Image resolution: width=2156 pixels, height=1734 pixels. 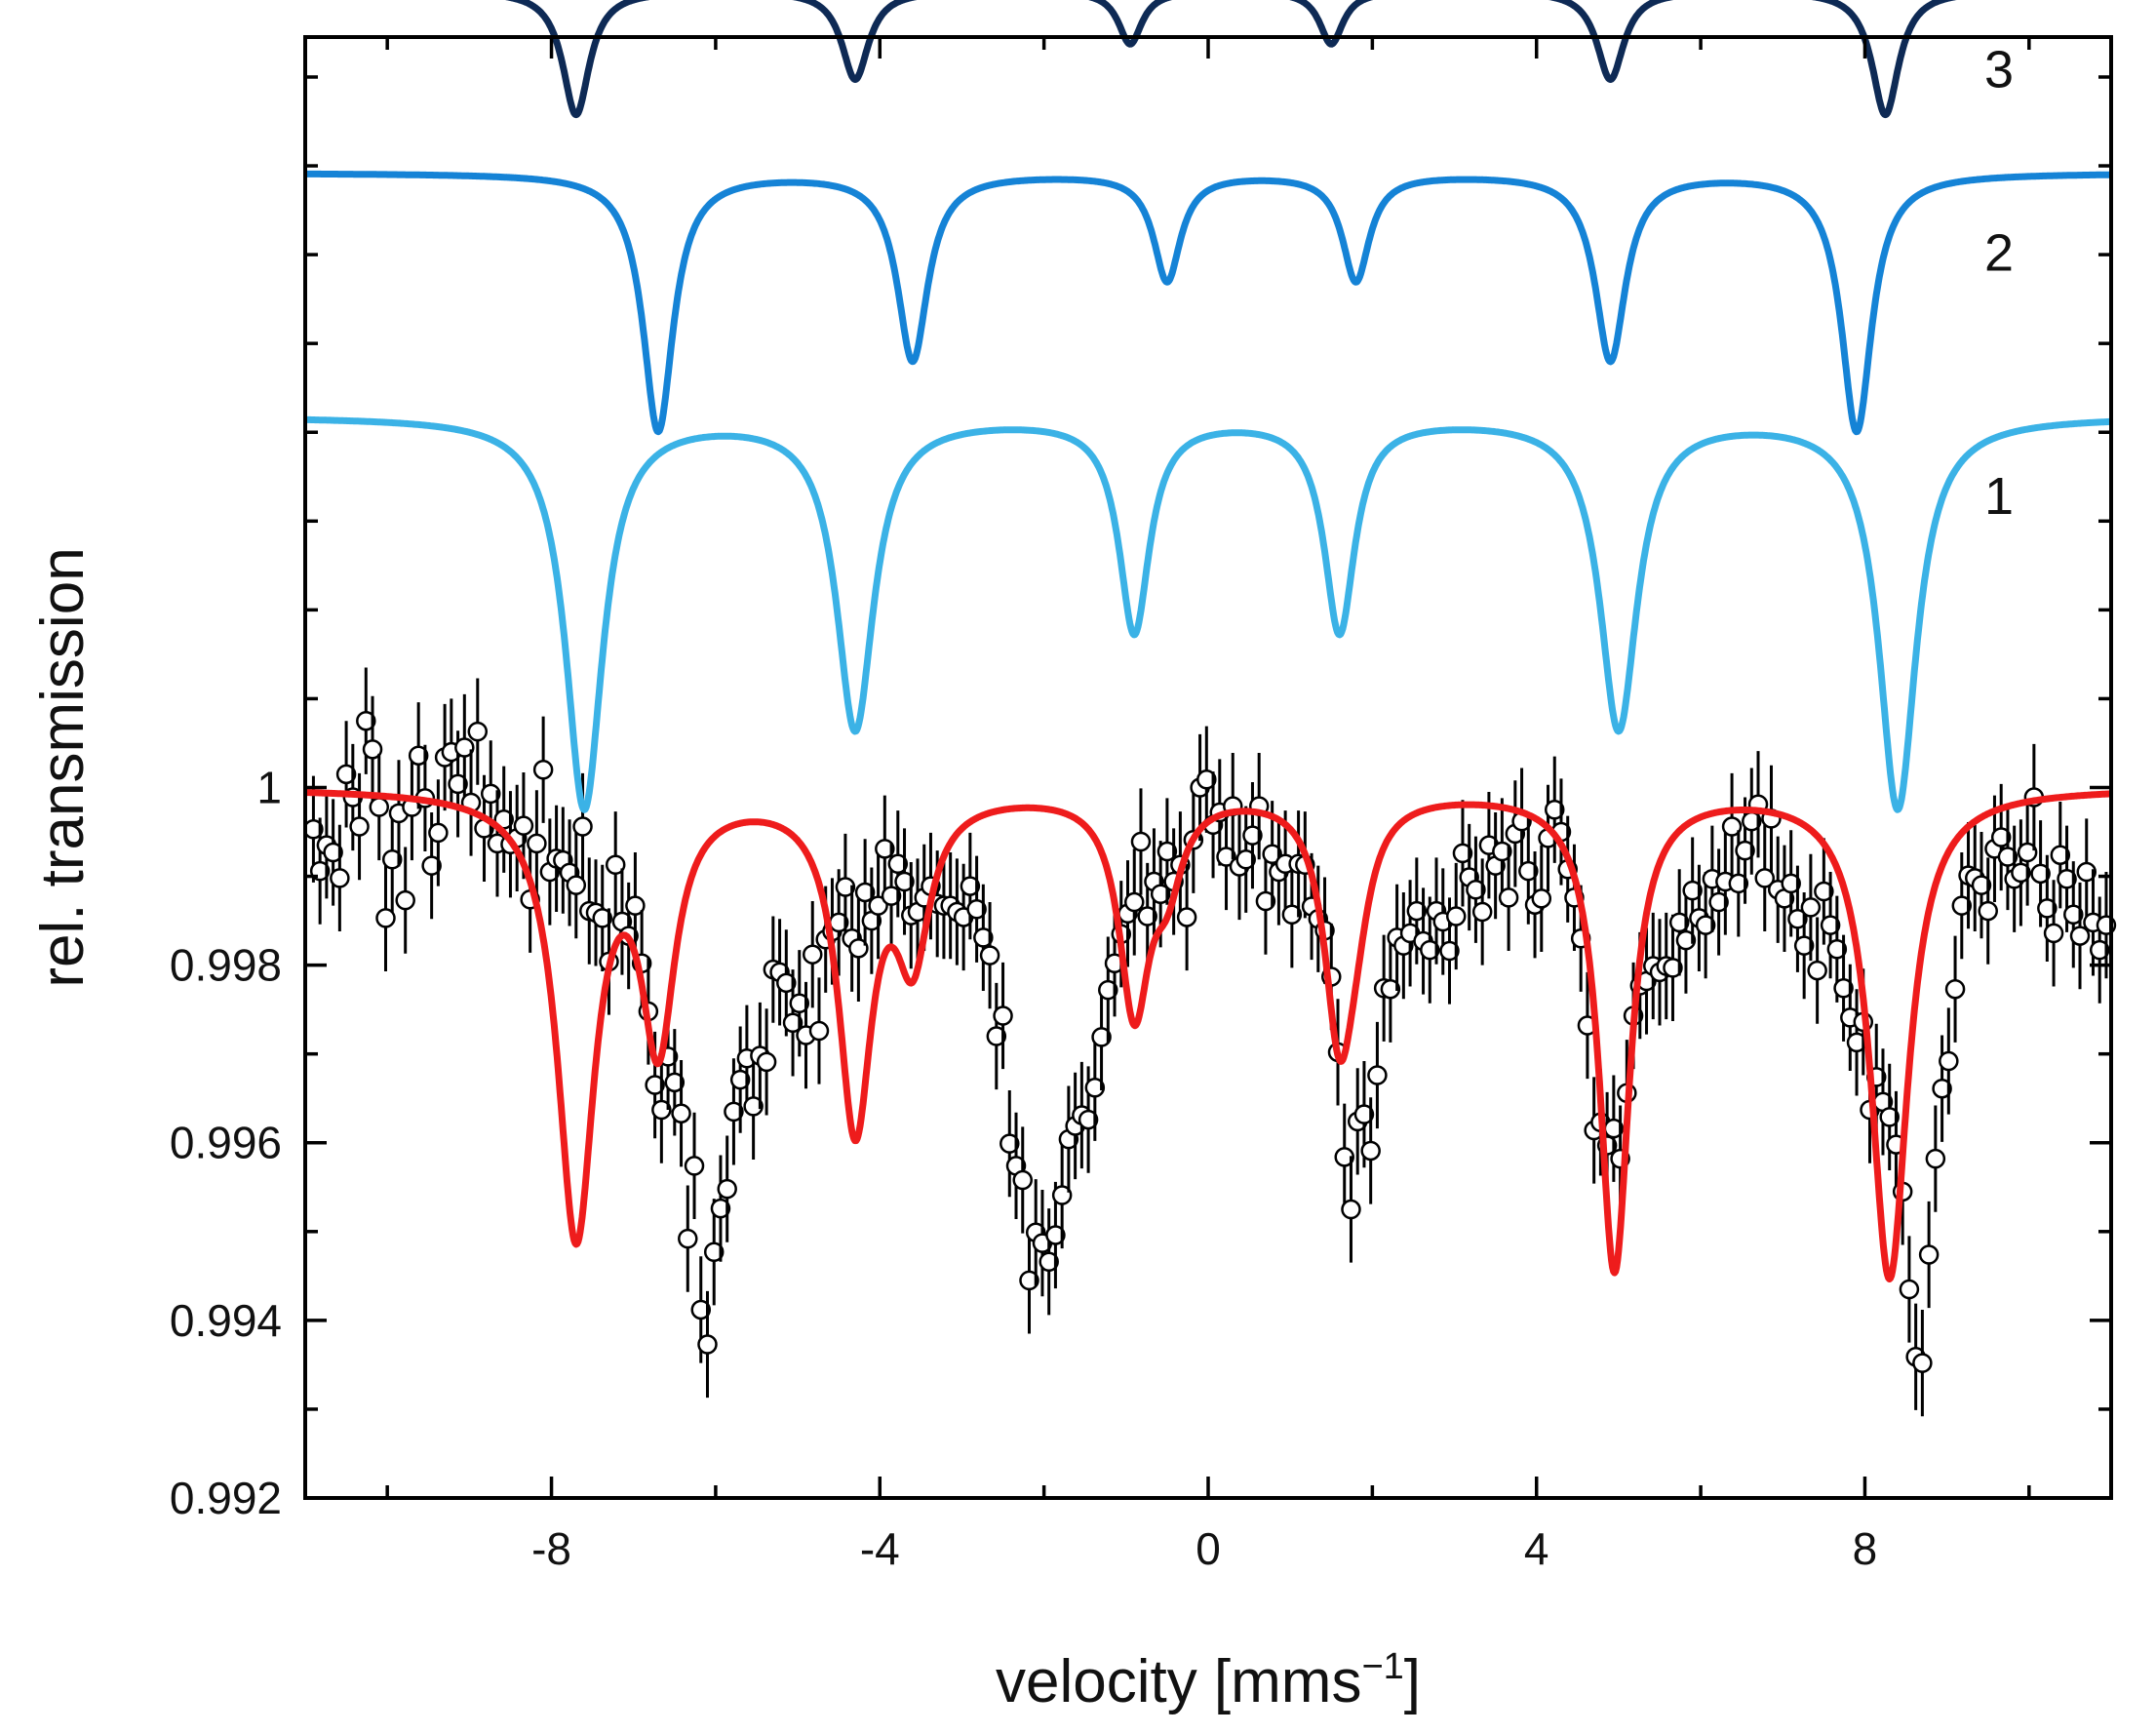 I want to click on x-axis-label: velocity [mms−1], so click(x=1208, y=1681).